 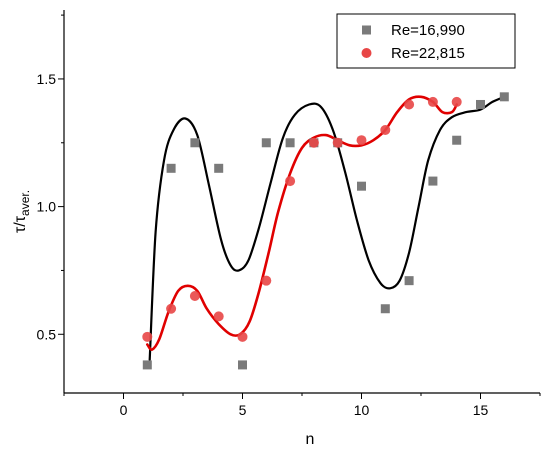 What do you see at coordinates (481, 410) in the screenshot?
I see `x-tick-label: 15` at bounding box center [481, 410].